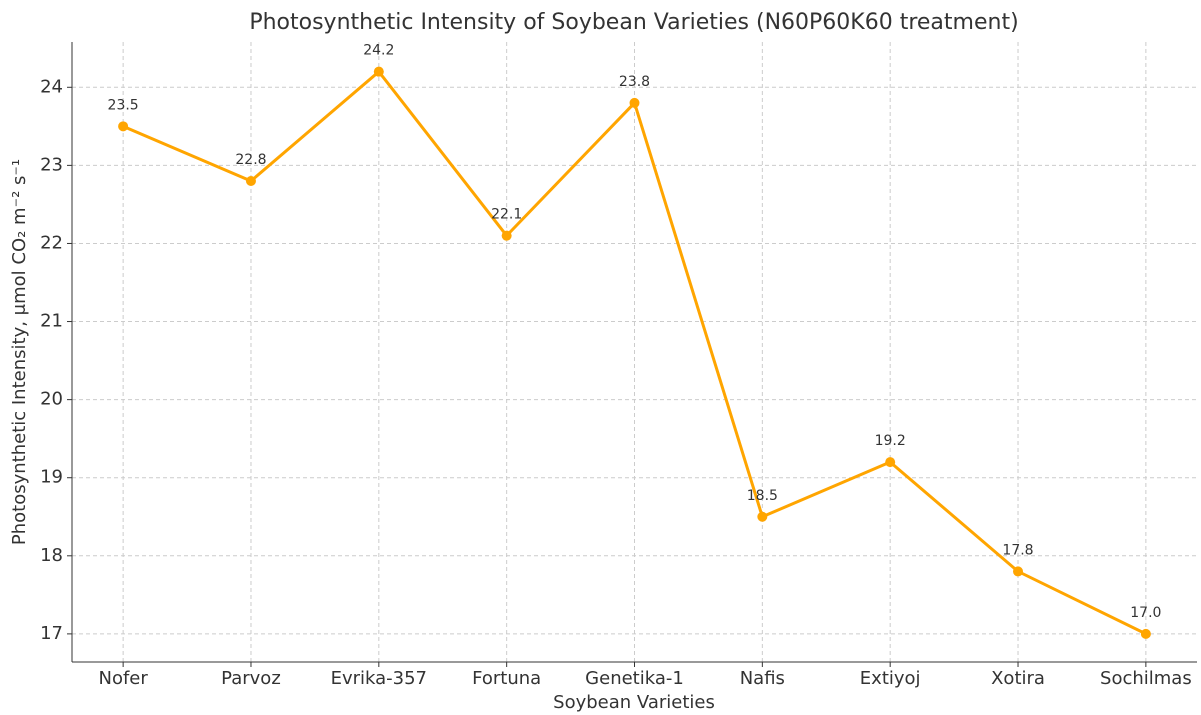  I want to click on x-tick-label: Genetika-1, so click(634, 678).